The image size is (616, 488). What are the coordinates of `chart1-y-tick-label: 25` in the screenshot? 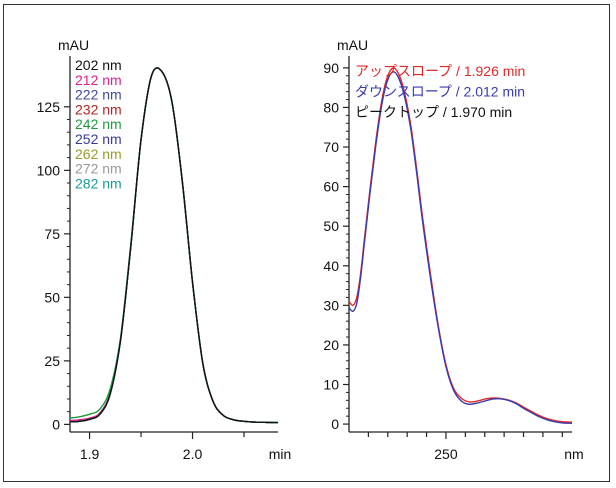 It's located at (52, 361).